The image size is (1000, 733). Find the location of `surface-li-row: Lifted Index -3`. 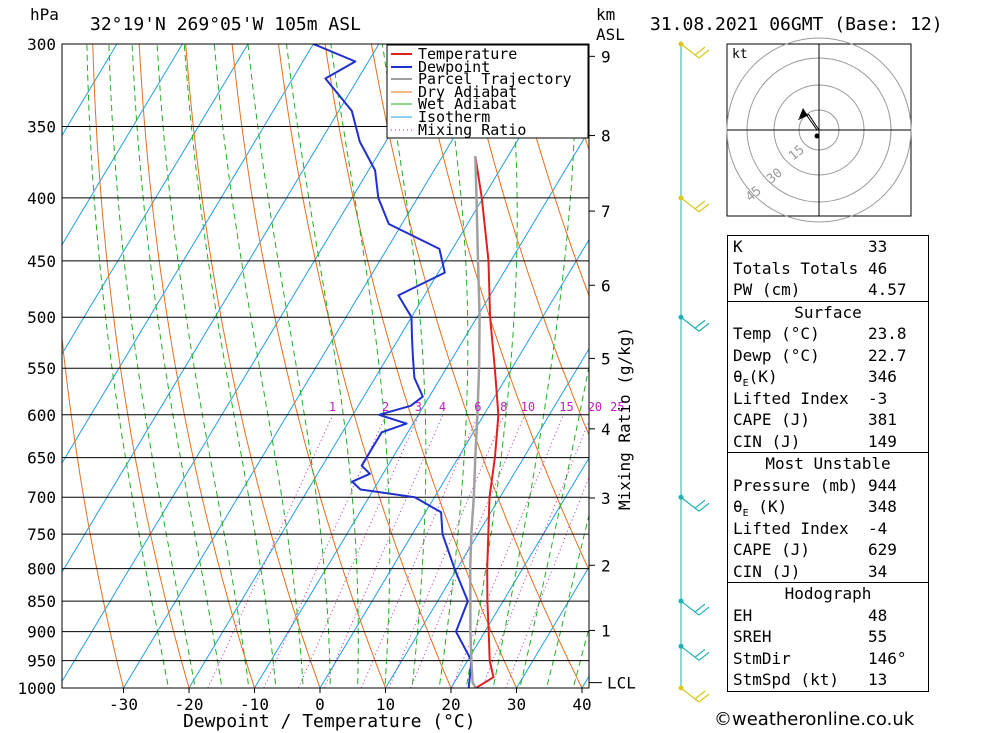

surface-li-row: Lifted Index -3 is located at coordinates (828, 399).